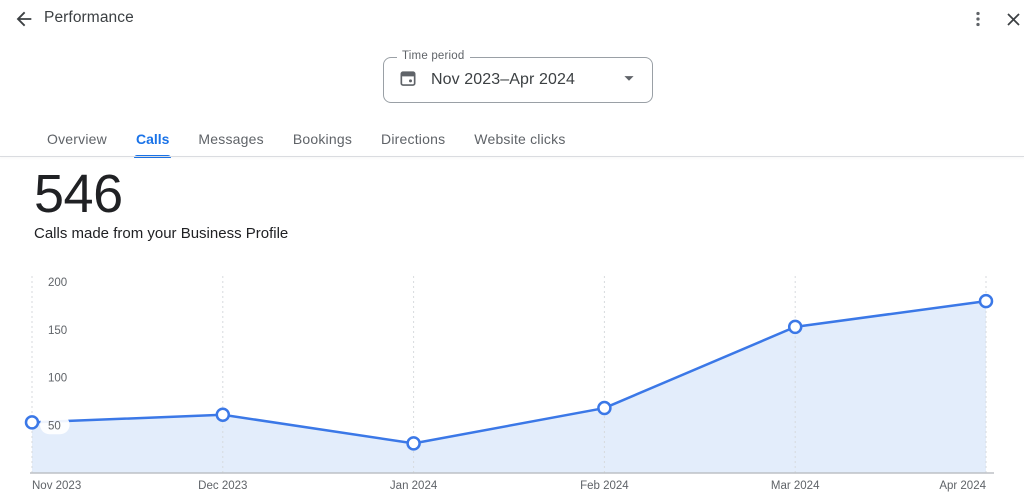  I want to click on x-axis-label: Jan 2024, so click(413, 486).